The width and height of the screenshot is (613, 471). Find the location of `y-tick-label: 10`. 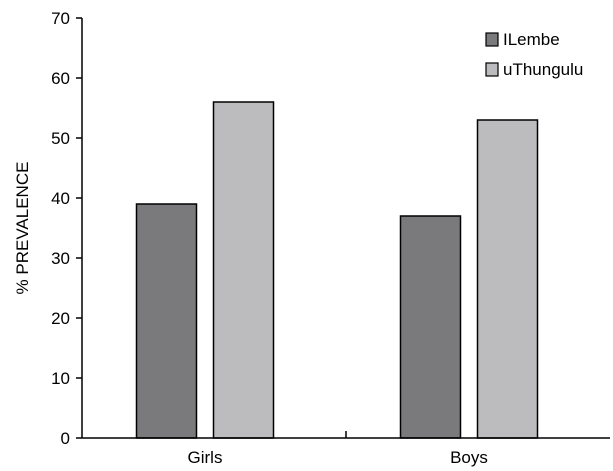

y-tick-label: 10 is located at coordinates (60, 378).